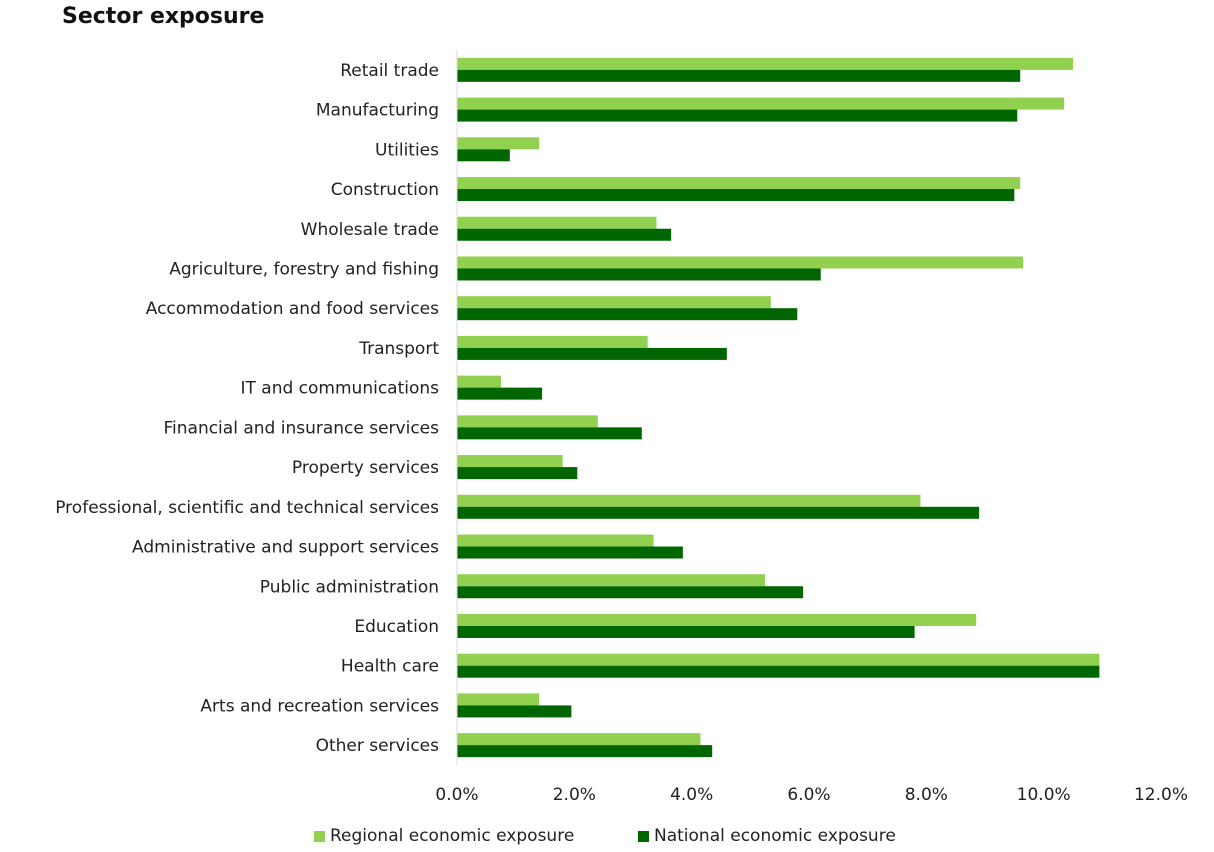 The image size is (1214, 852). I want to click on bar-regional-administrative-and-support-services, so click(555, 540).